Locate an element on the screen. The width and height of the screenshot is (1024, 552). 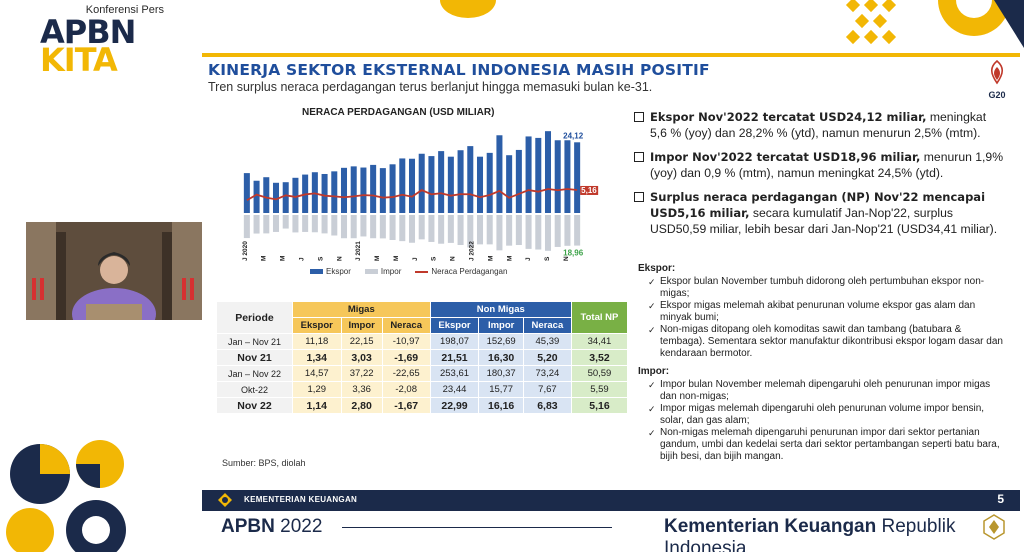
line-neraca is located at coordinates (412, 195).